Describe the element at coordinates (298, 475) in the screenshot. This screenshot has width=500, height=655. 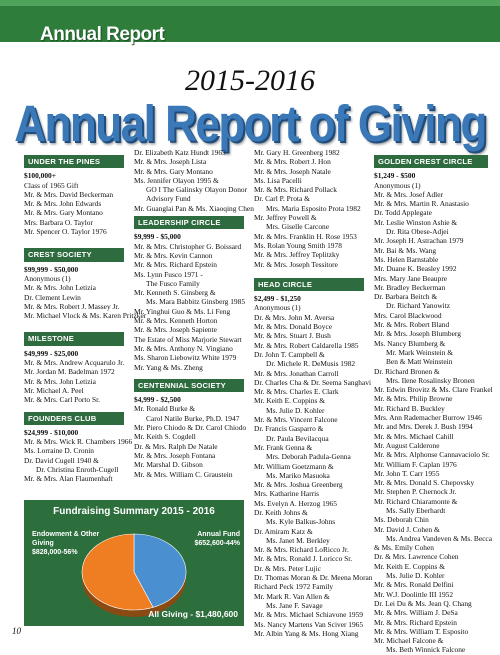
I see `donor-name: Ms. Mariko Masuoka` at that location.